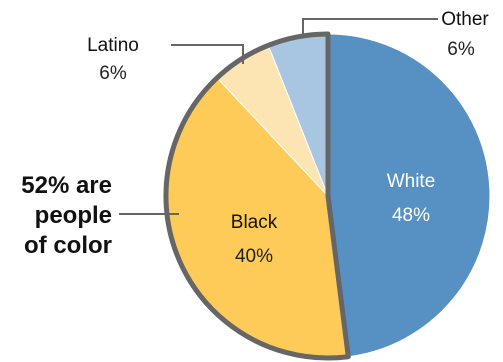 This screenshot has width=503, height=362. I want to click on slice-label-other: Other, so click(465, 19).